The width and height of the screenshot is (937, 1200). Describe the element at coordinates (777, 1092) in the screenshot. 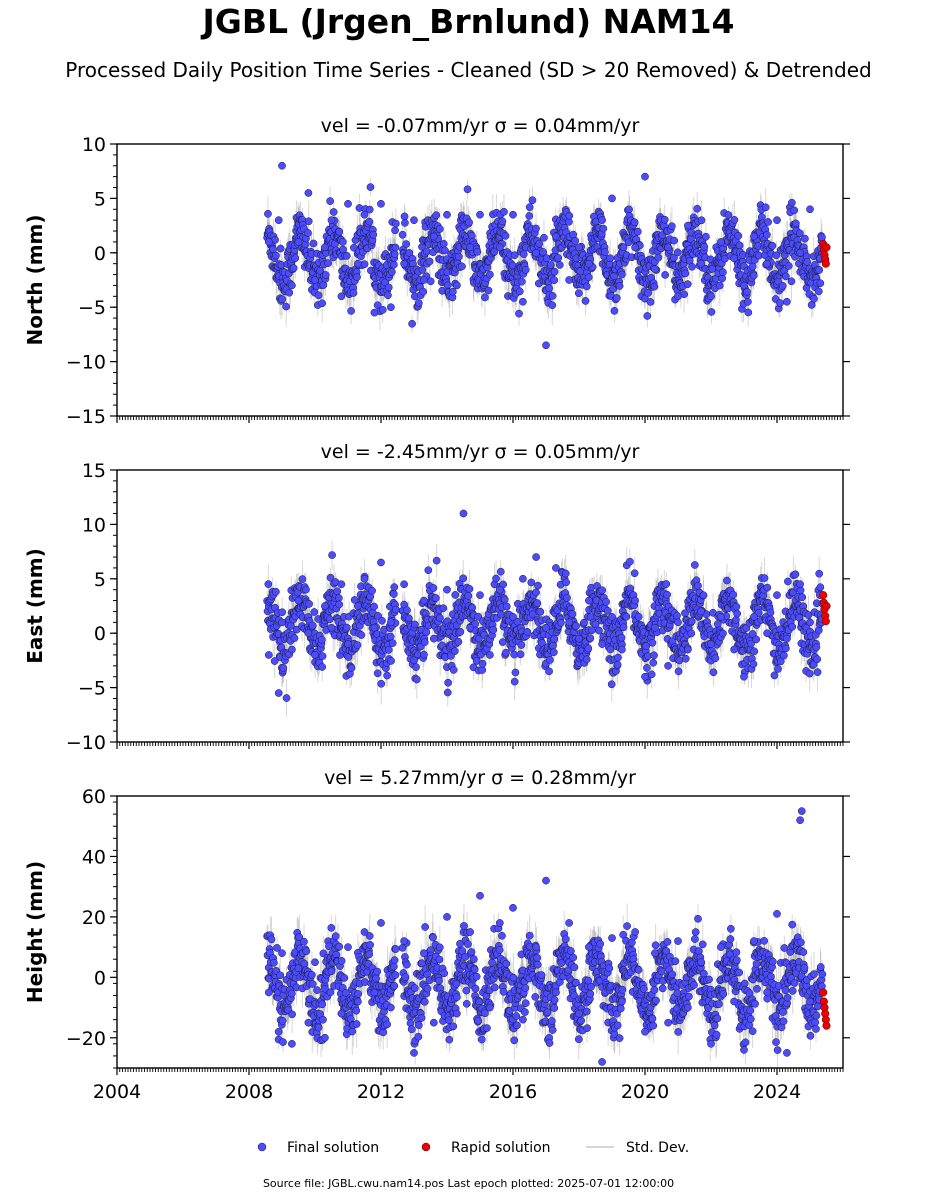

I see `x-tick-label: 2024` at that location.